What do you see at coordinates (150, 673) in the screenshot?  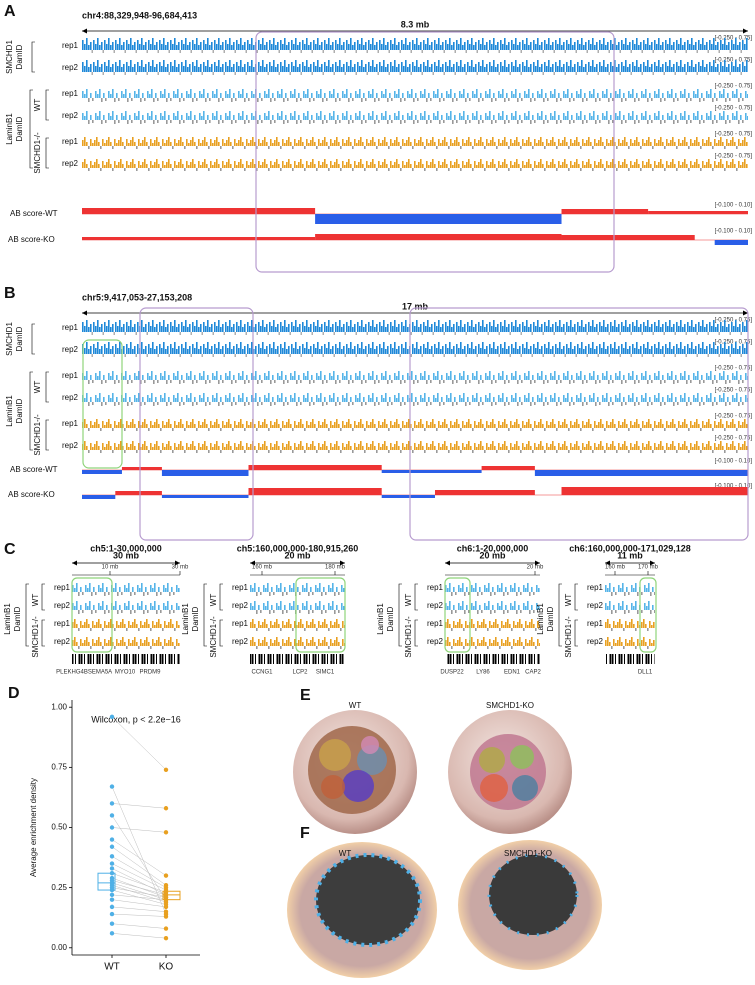 I see `gene-label: PRDM9` at bounding box center [150, 673].